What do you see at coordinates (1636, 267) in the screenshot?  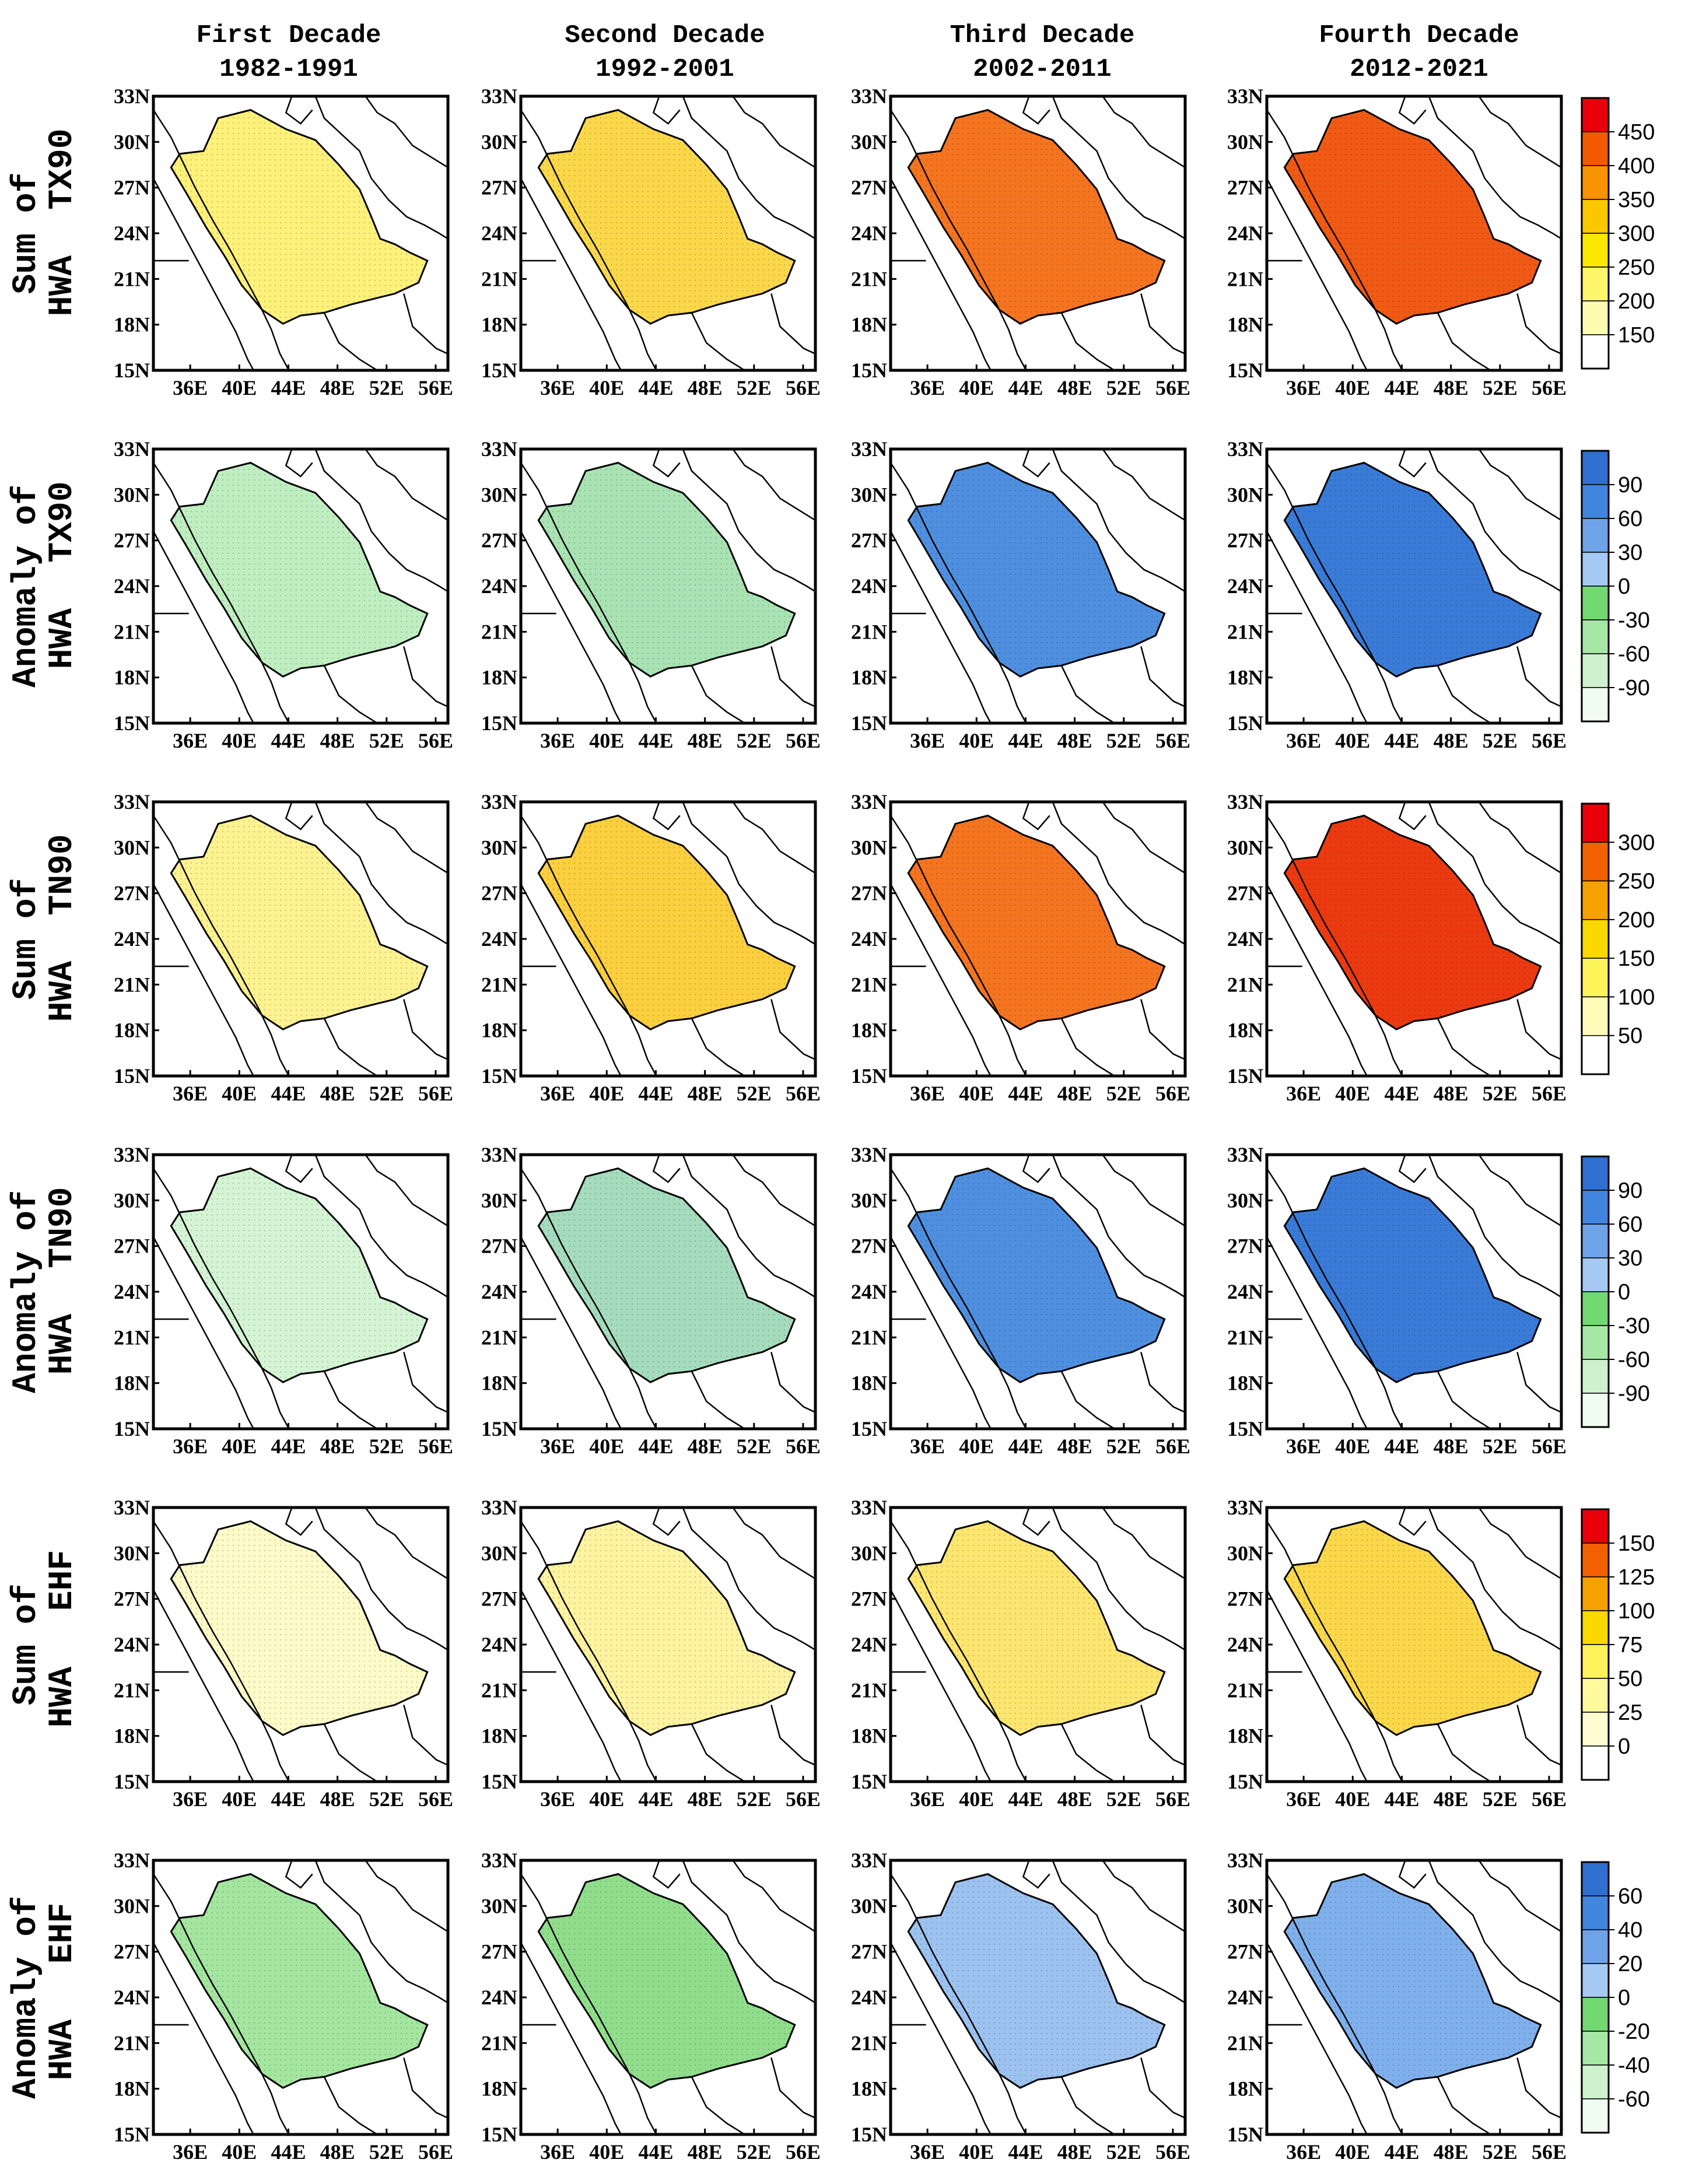 I see `colorbar-tick-label: 250` at bounding box center [1636, 267].